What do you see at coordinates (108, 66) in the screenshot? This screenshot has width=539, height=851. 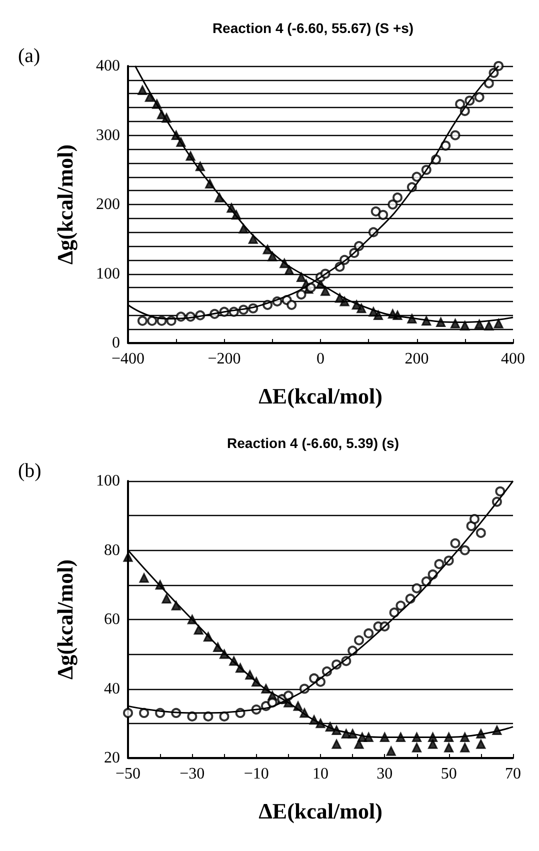 I see `y-tick-label: 400` at bounding box center [108, 66].